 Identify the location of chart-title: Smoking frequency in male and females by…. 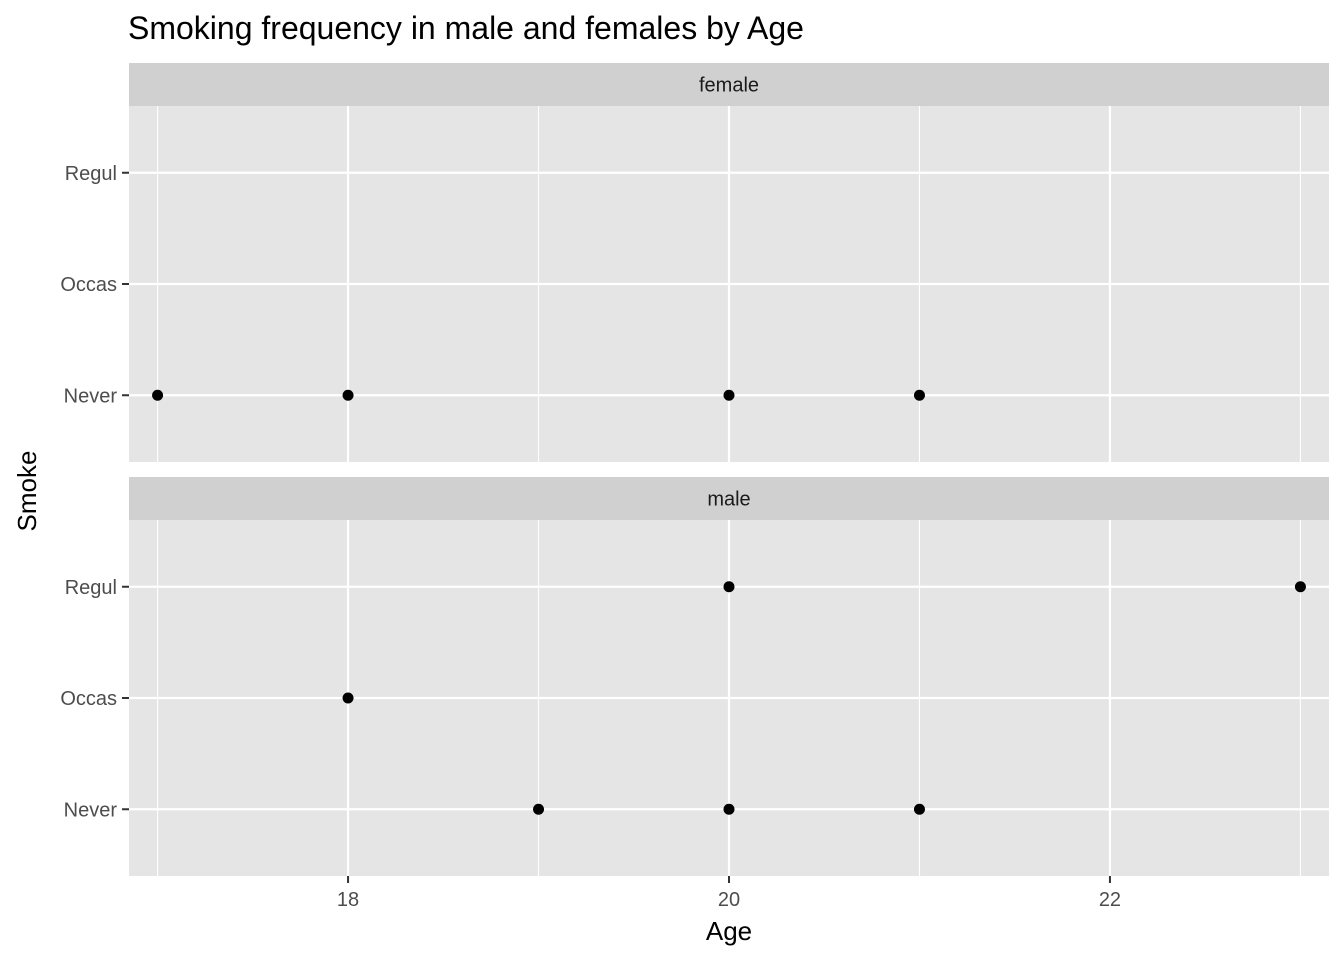
(466, 28).